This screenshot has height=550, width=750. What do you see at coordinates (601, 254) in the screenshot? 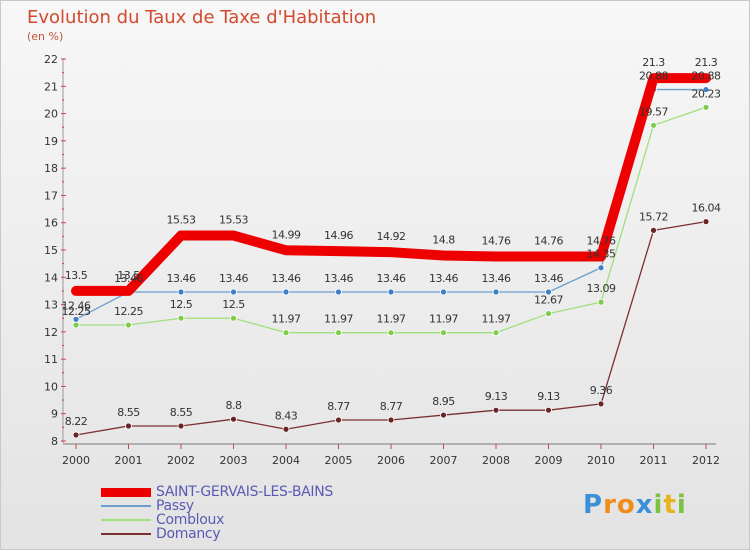
I see `data-label: 14.35` at bounding box center [601, 254].